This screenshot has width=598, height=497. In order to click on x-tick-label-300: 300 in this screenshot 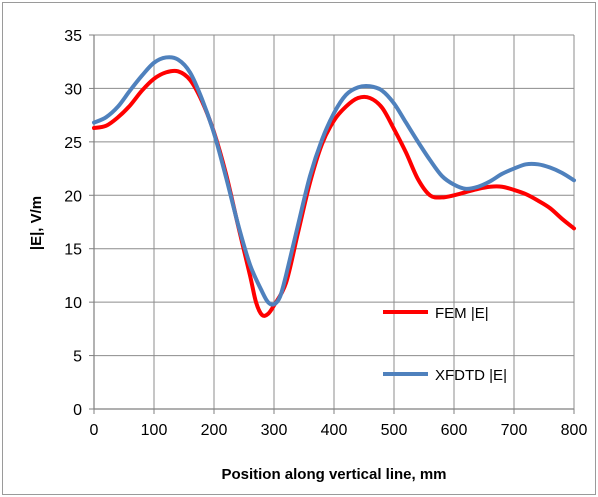, I will do `click(274, 430)`.